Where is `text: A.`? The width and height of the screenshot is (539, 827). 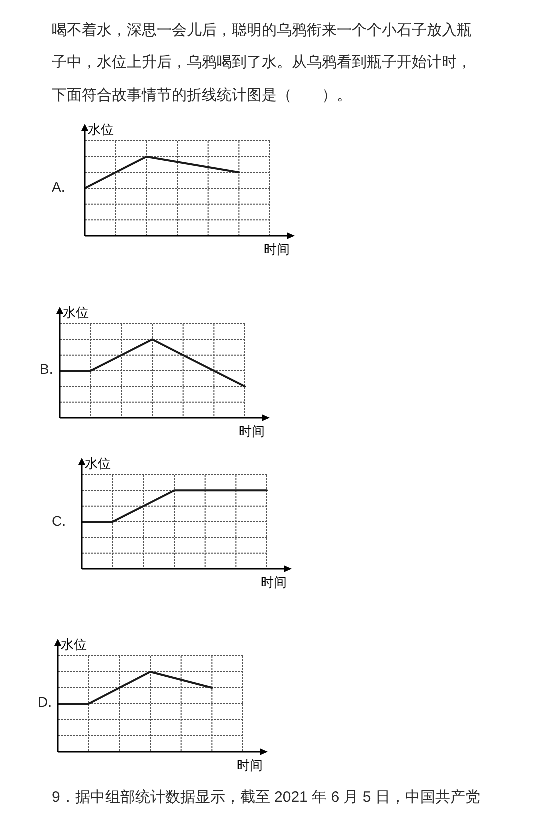
text: A. is located at coordinates (59, 187).